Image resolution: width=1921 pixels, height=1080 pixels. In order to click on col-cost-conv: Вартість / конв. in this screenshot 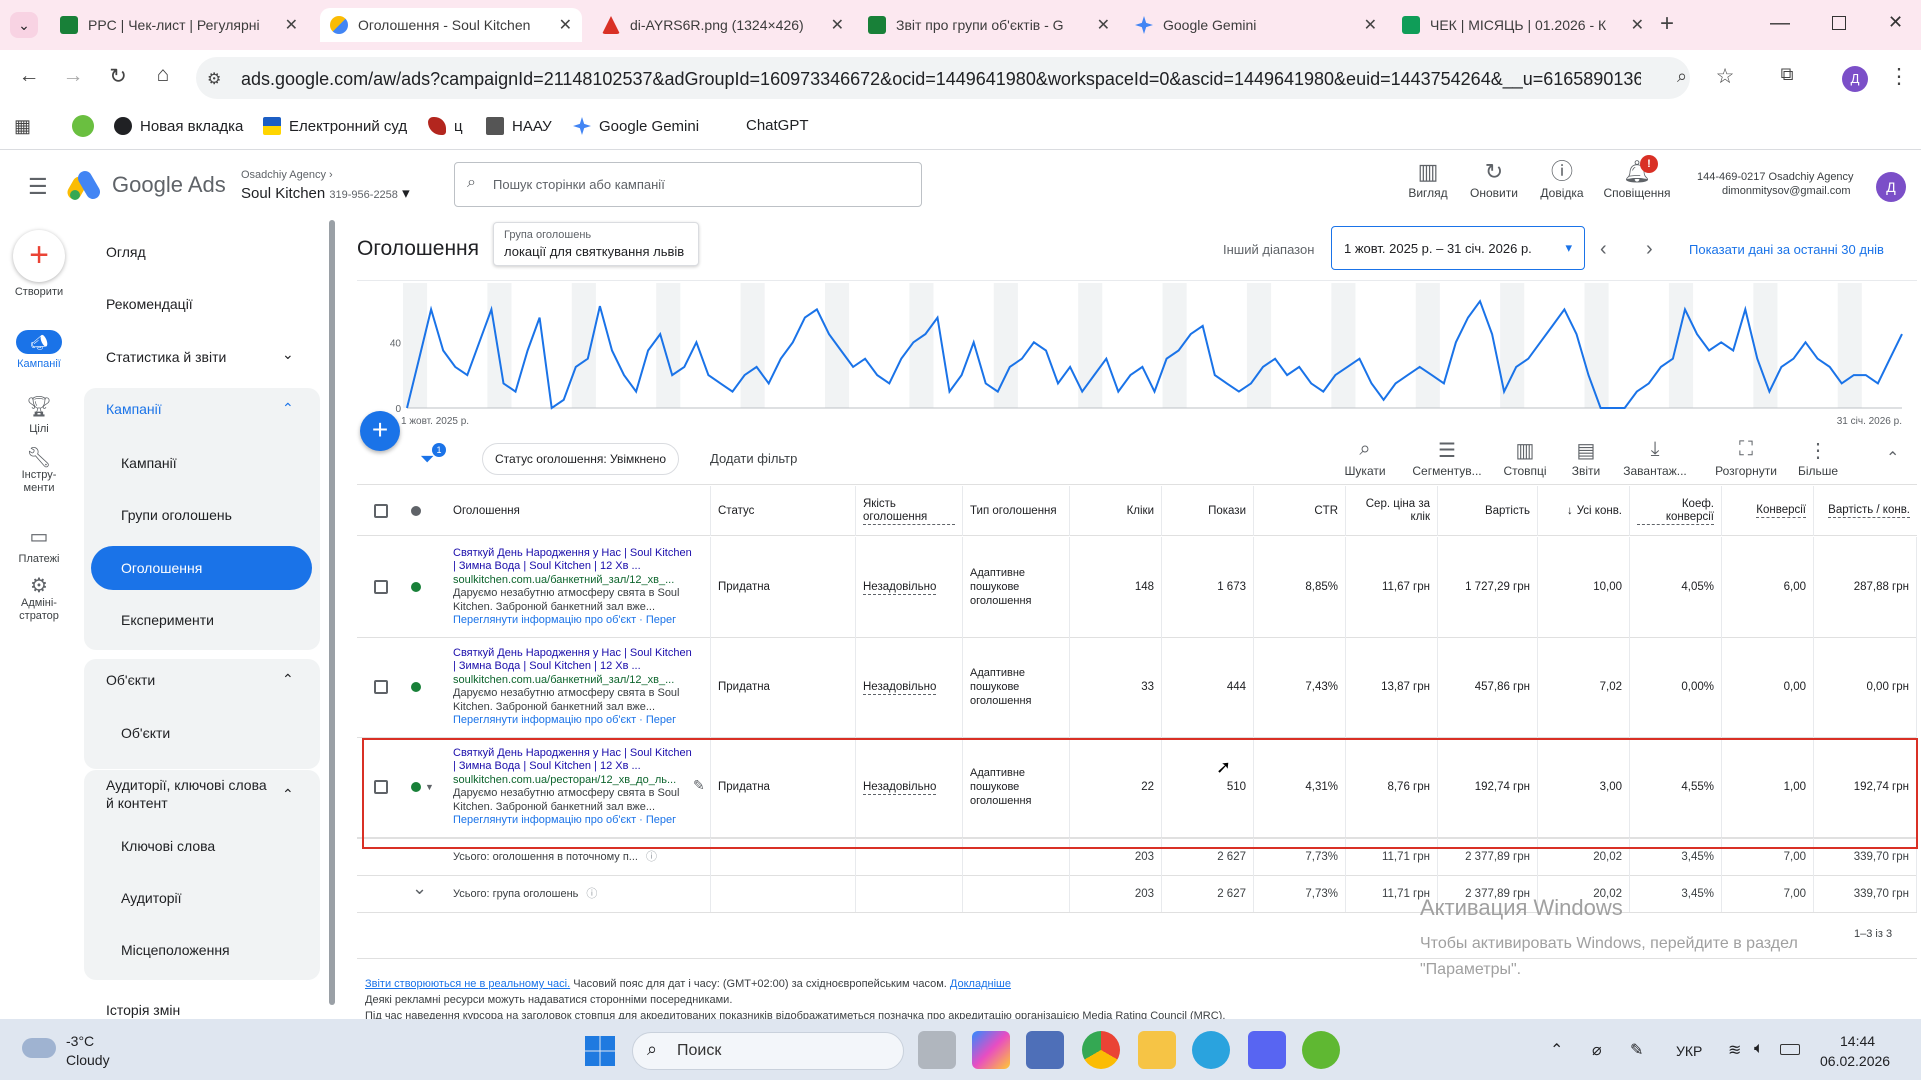, I will do `click(1869, 511)`.